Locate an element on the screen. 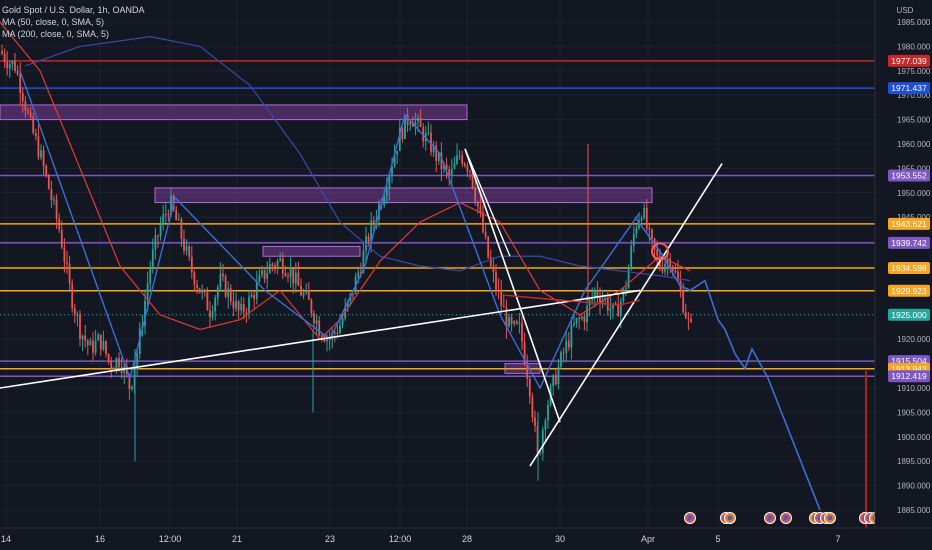  highlight-circle is located at coordinates (660, 251).